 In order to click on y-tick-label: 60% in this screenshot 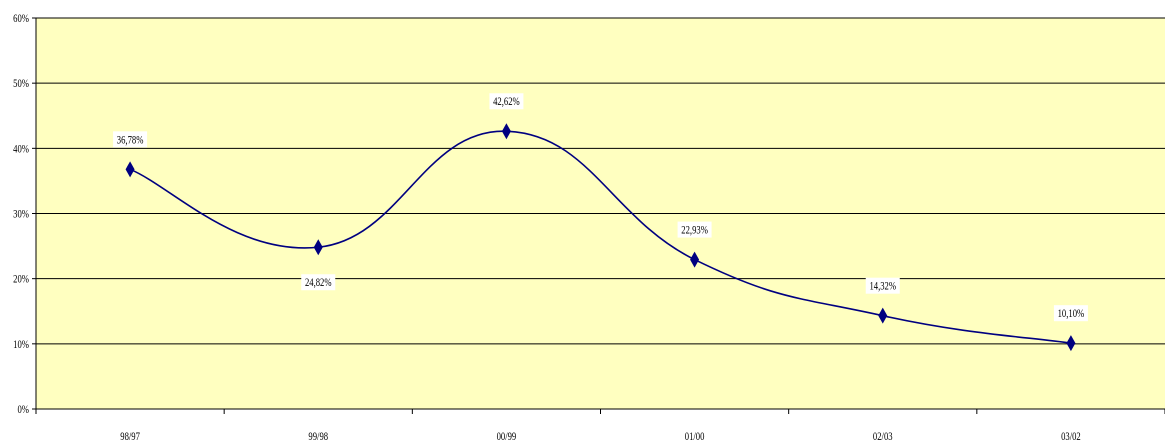, I will do `click(21, 19)`.